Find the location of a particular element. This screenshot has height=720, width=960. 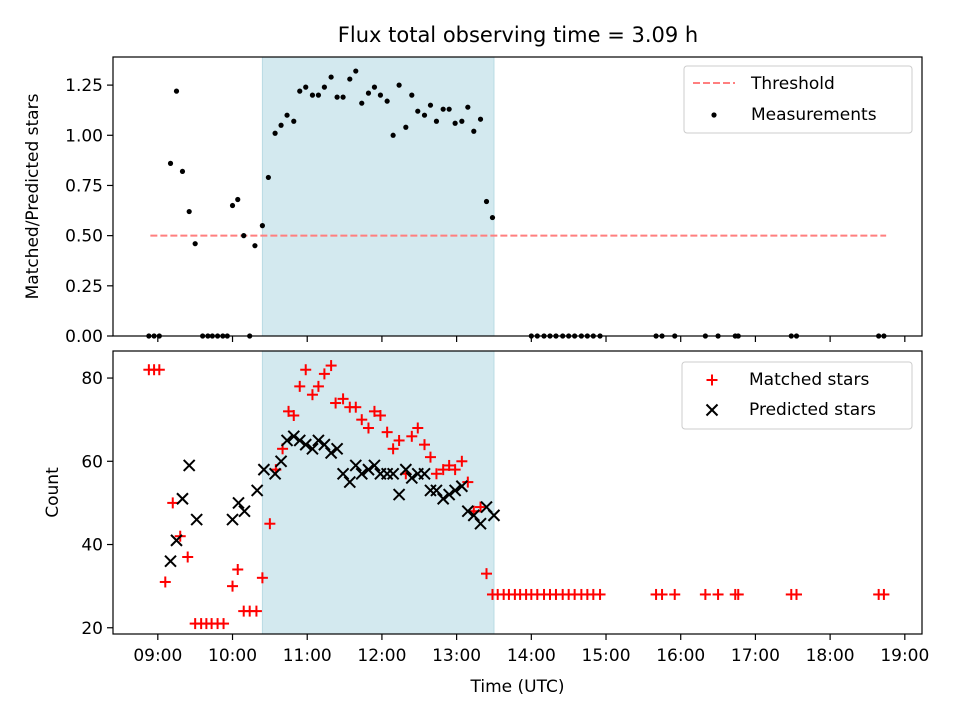

bottom-y-tick-label: 40 is located at coordinates (92, 546).